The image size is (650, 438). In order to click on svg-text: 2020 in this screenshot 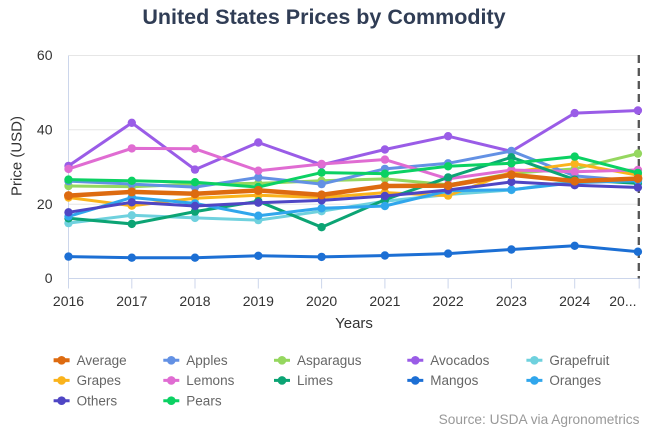, I will do `click(321, 301)`.